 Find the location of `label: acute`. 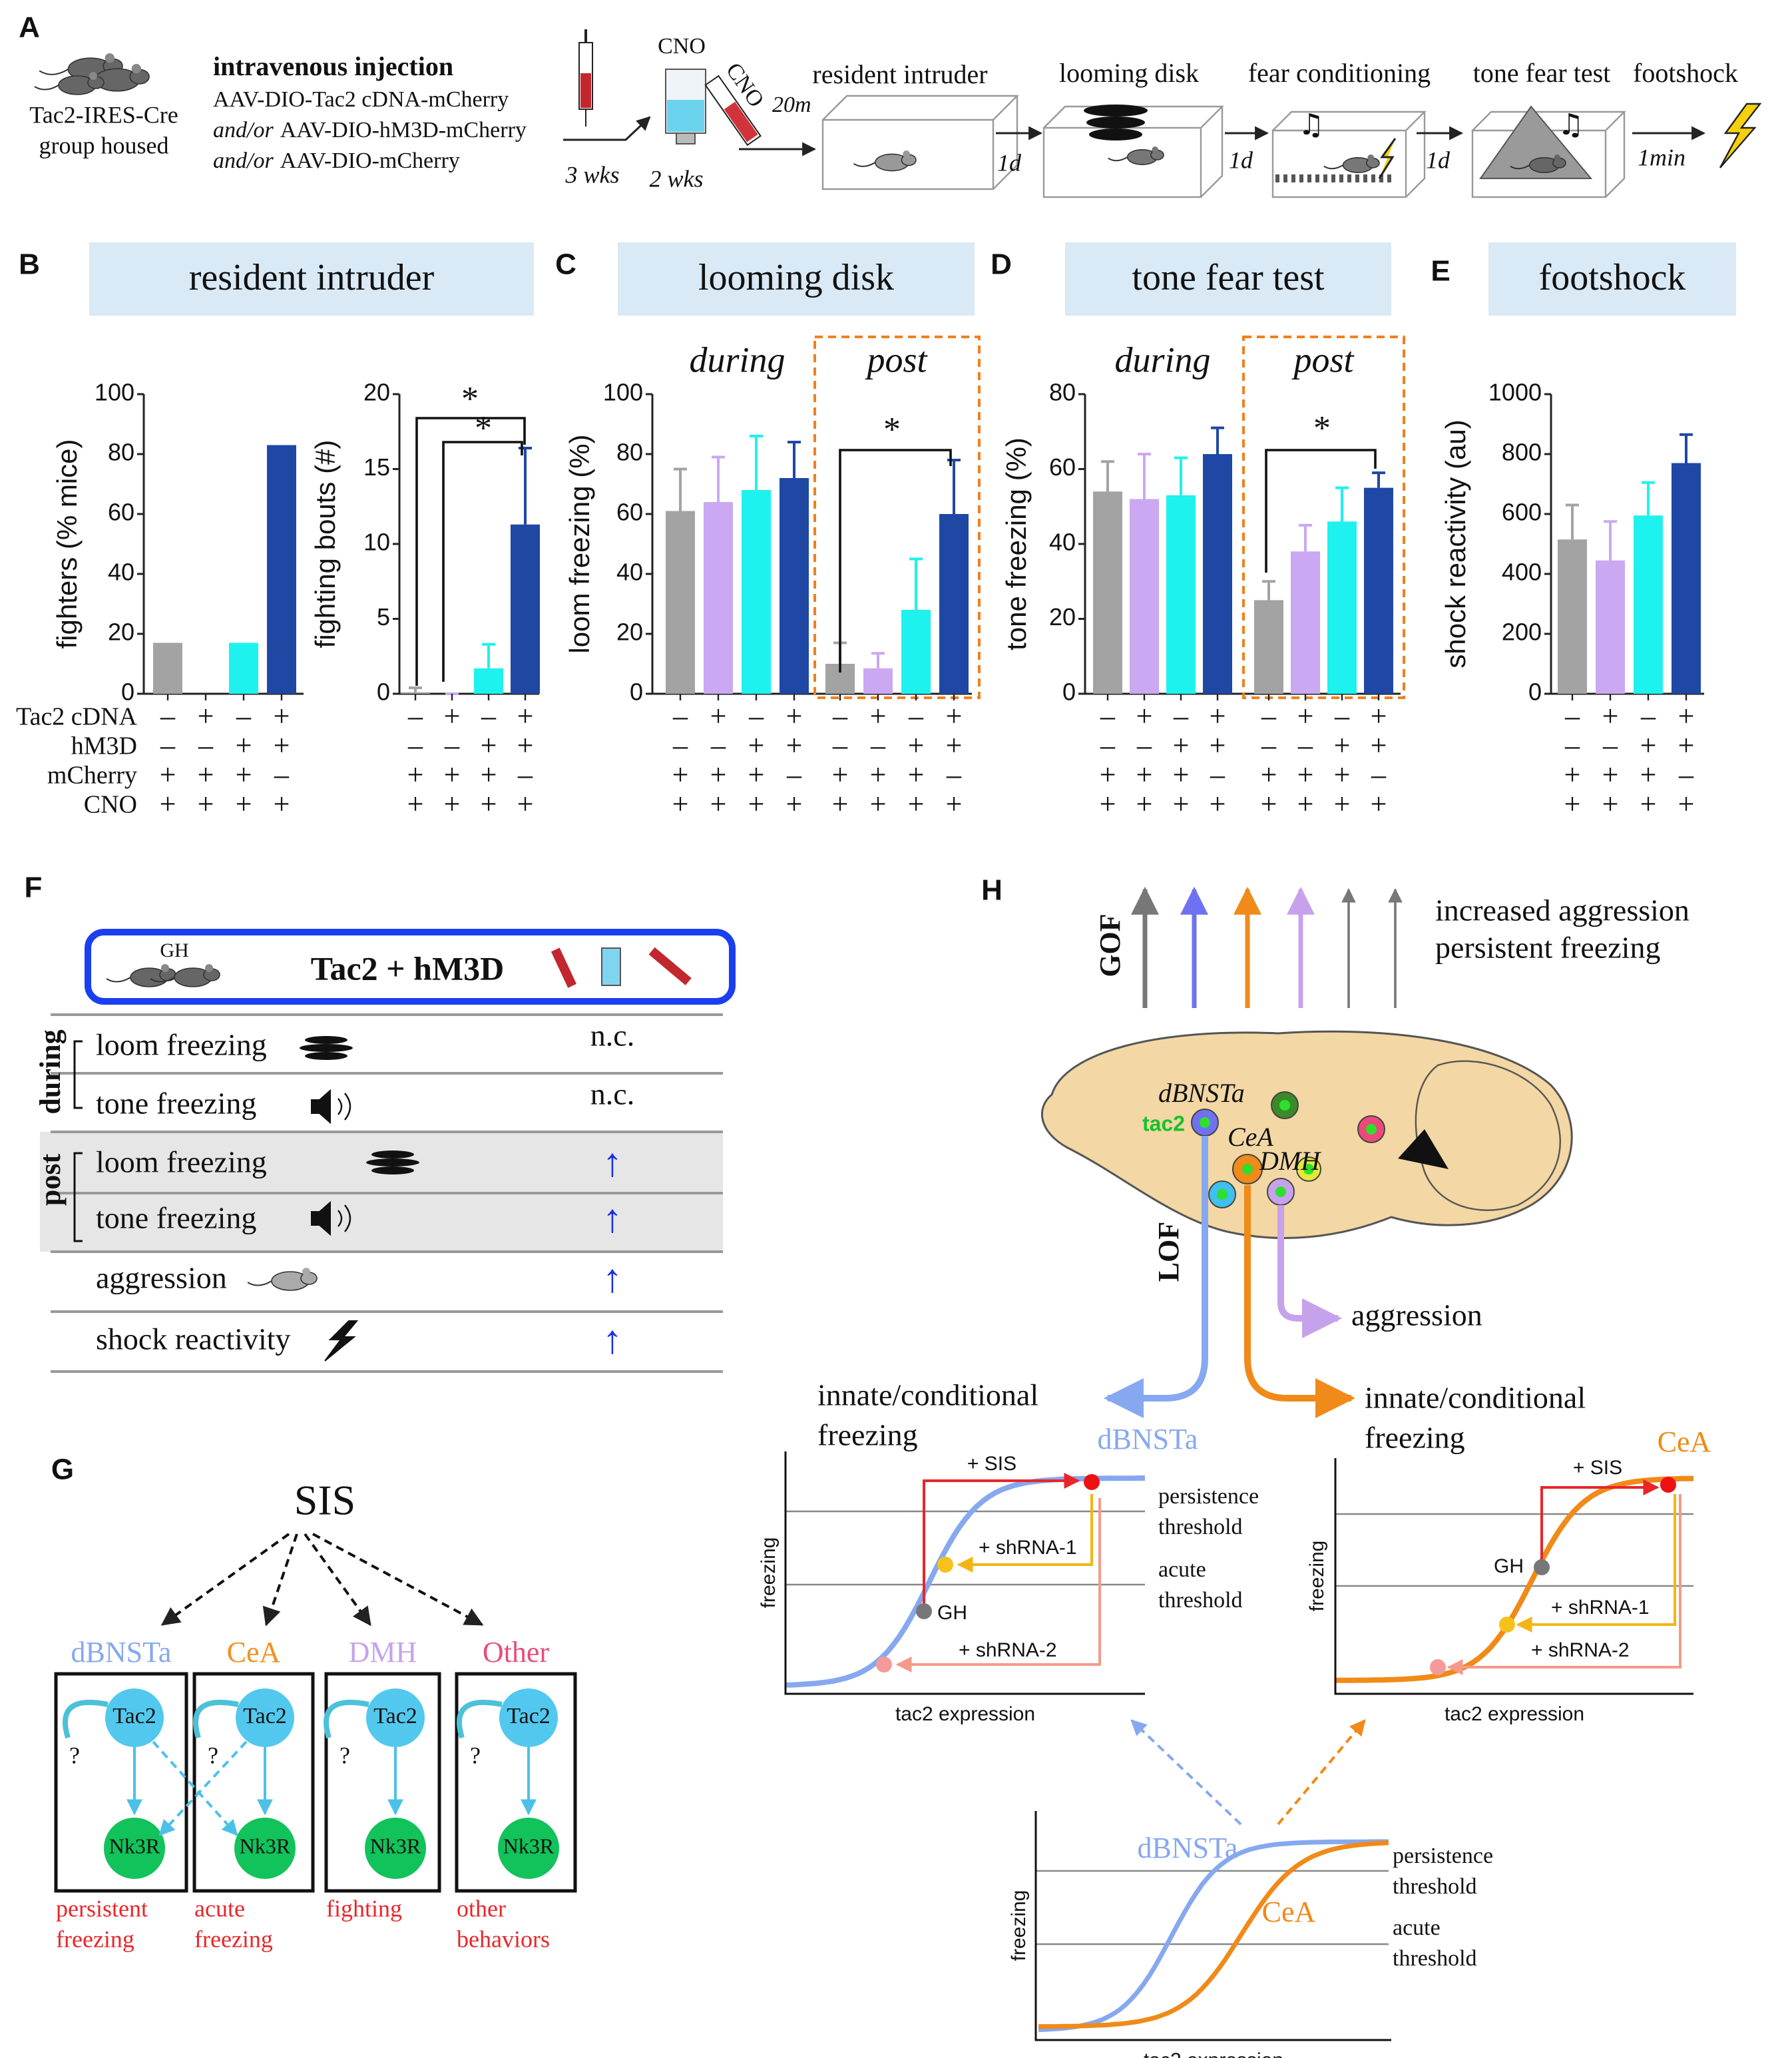

label: acute is located at coordinates (1182, 1569).